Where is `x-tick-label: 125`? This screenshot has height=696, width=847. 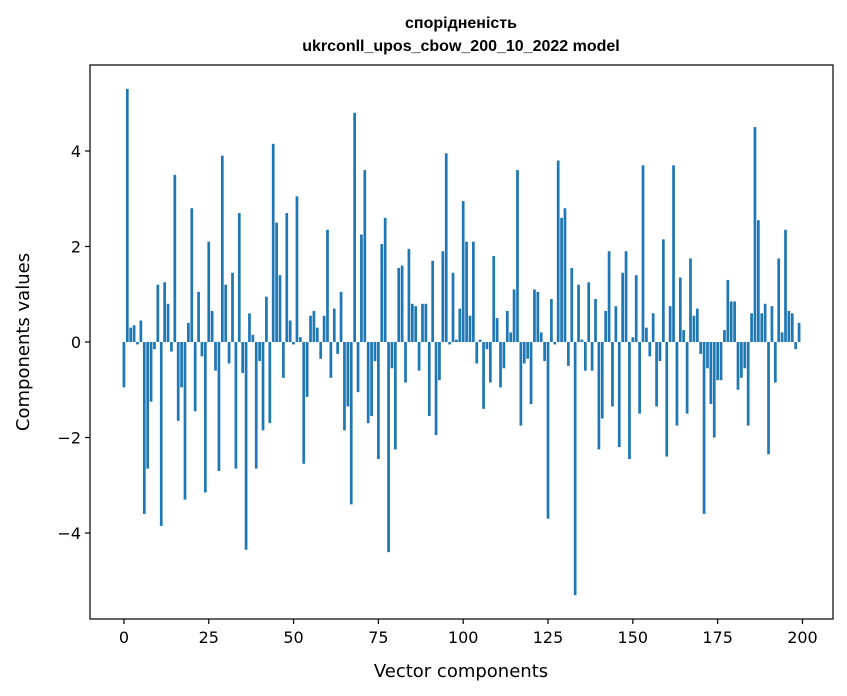 x-tick-label: 125 is located at coordinates (548, 637).